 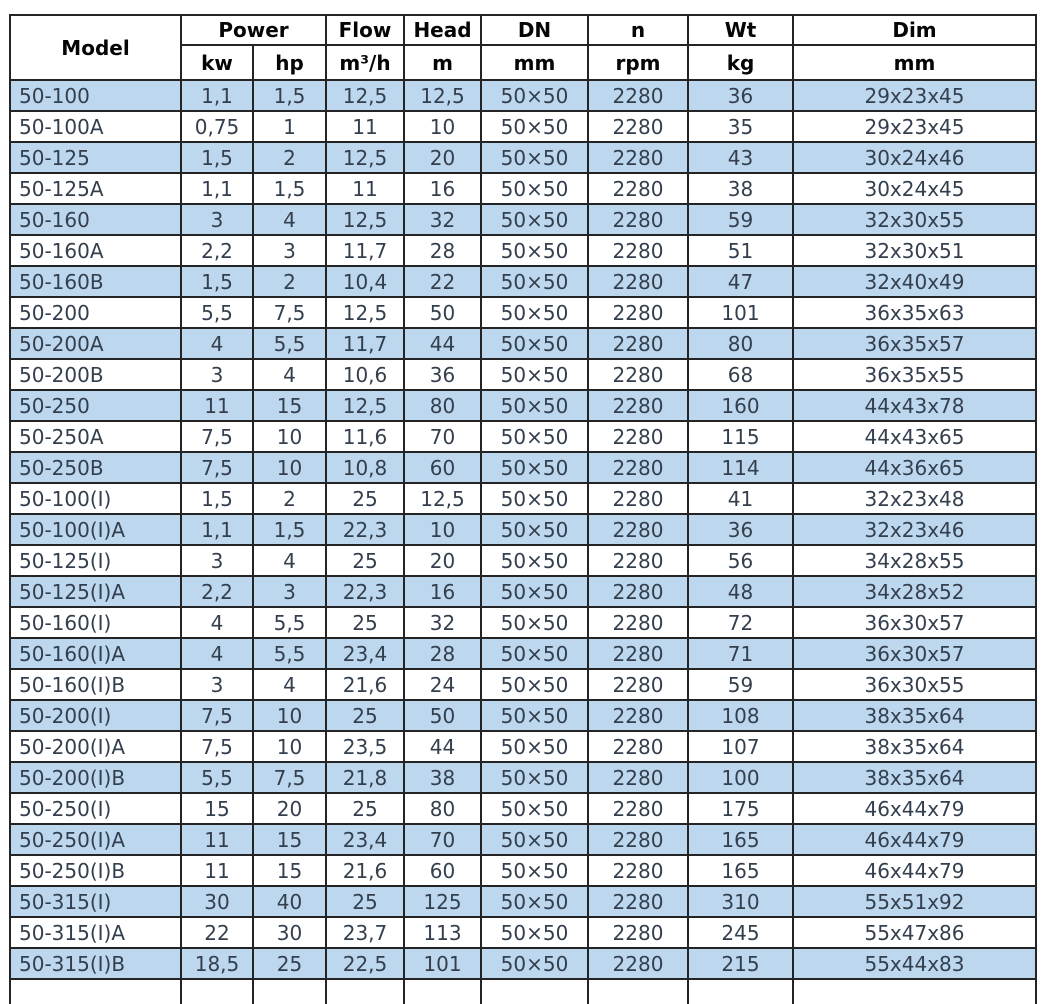 What do you see at coordinates (914, 991) in the screenshot?
I see `cell-empty` at bounding box center [914, 991].